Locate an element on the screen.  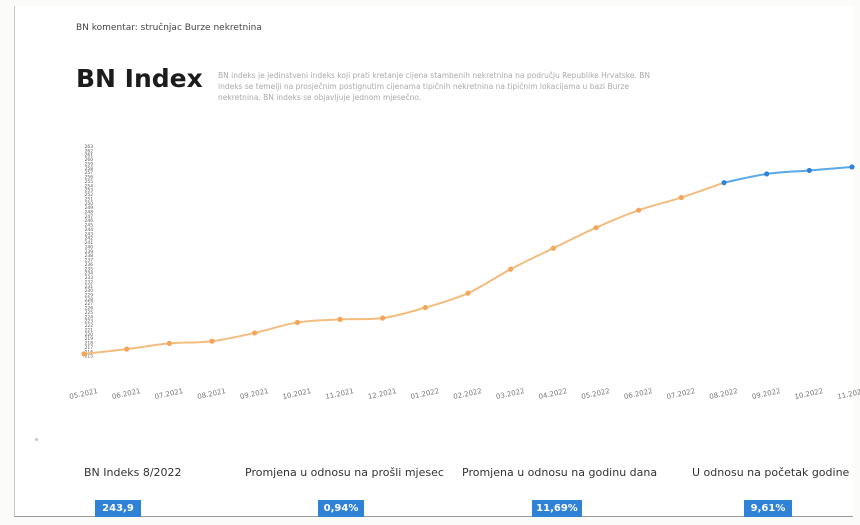
y-tick-label: 242 is located at coordinates (89, 239).